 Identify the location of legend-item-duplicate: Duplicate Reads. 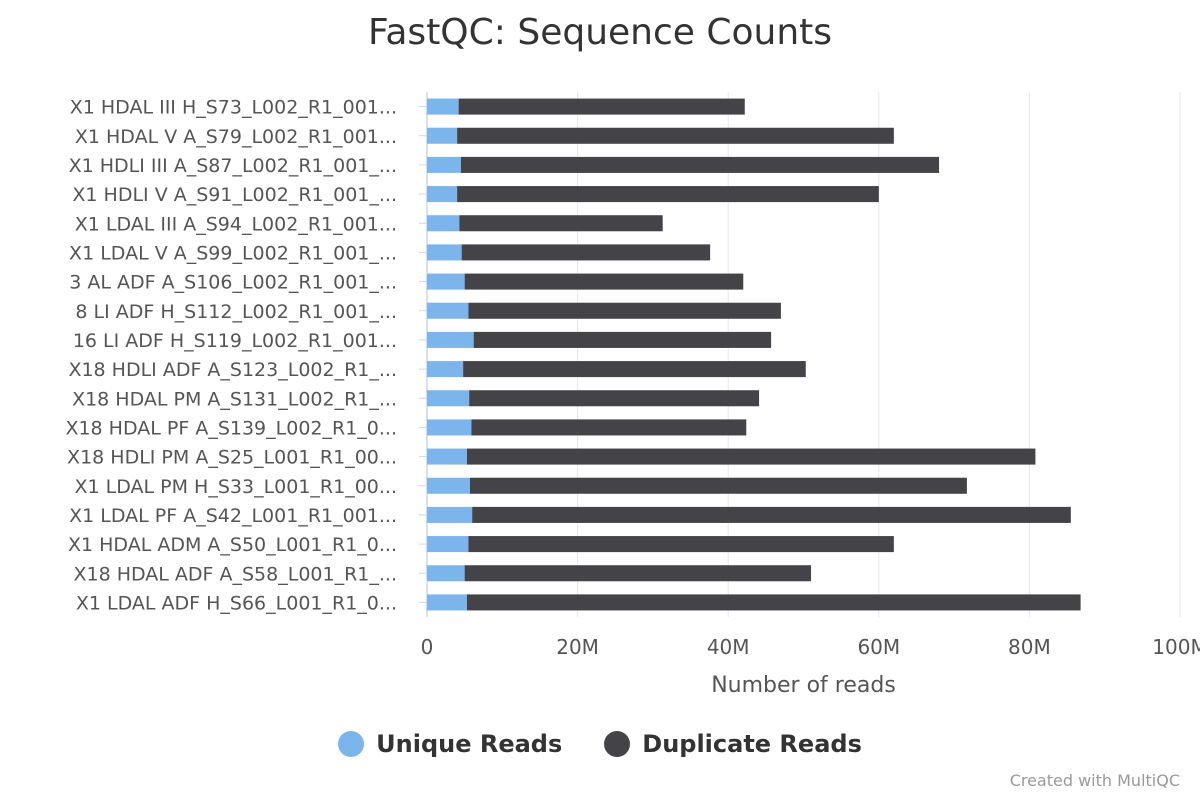
(733, 744).